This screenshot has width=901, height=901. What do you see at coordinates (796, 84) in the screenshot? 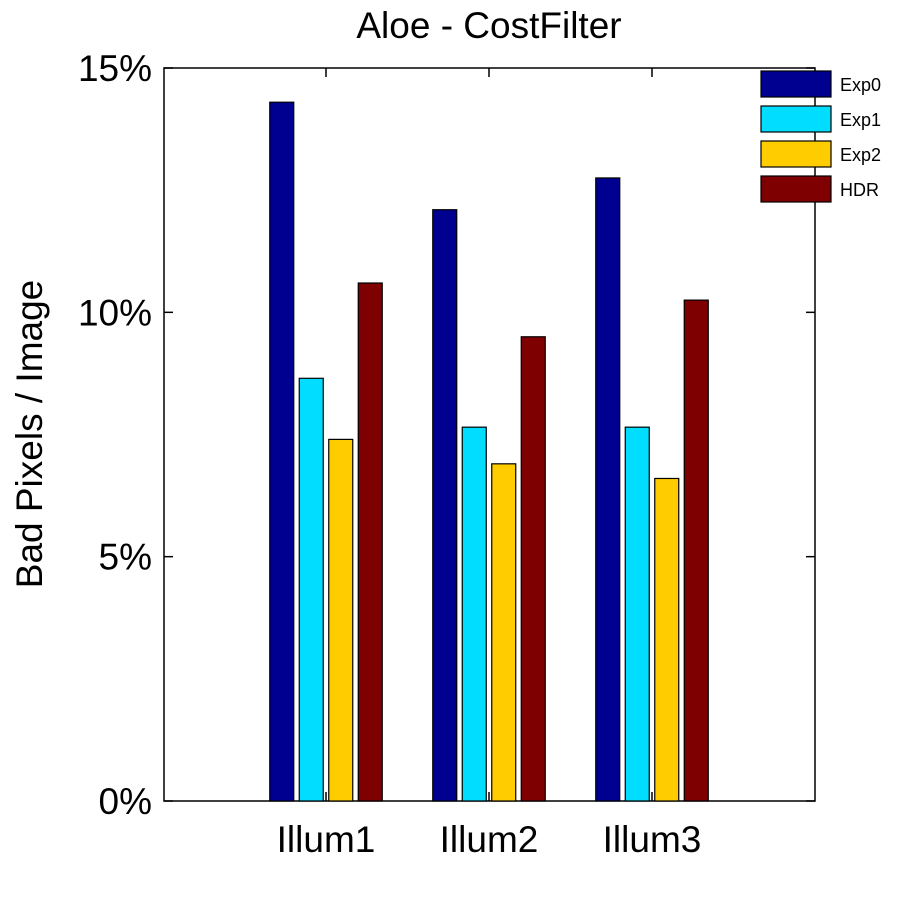
I see `legend-swatch-exp0` at bounding box center [796, 84].